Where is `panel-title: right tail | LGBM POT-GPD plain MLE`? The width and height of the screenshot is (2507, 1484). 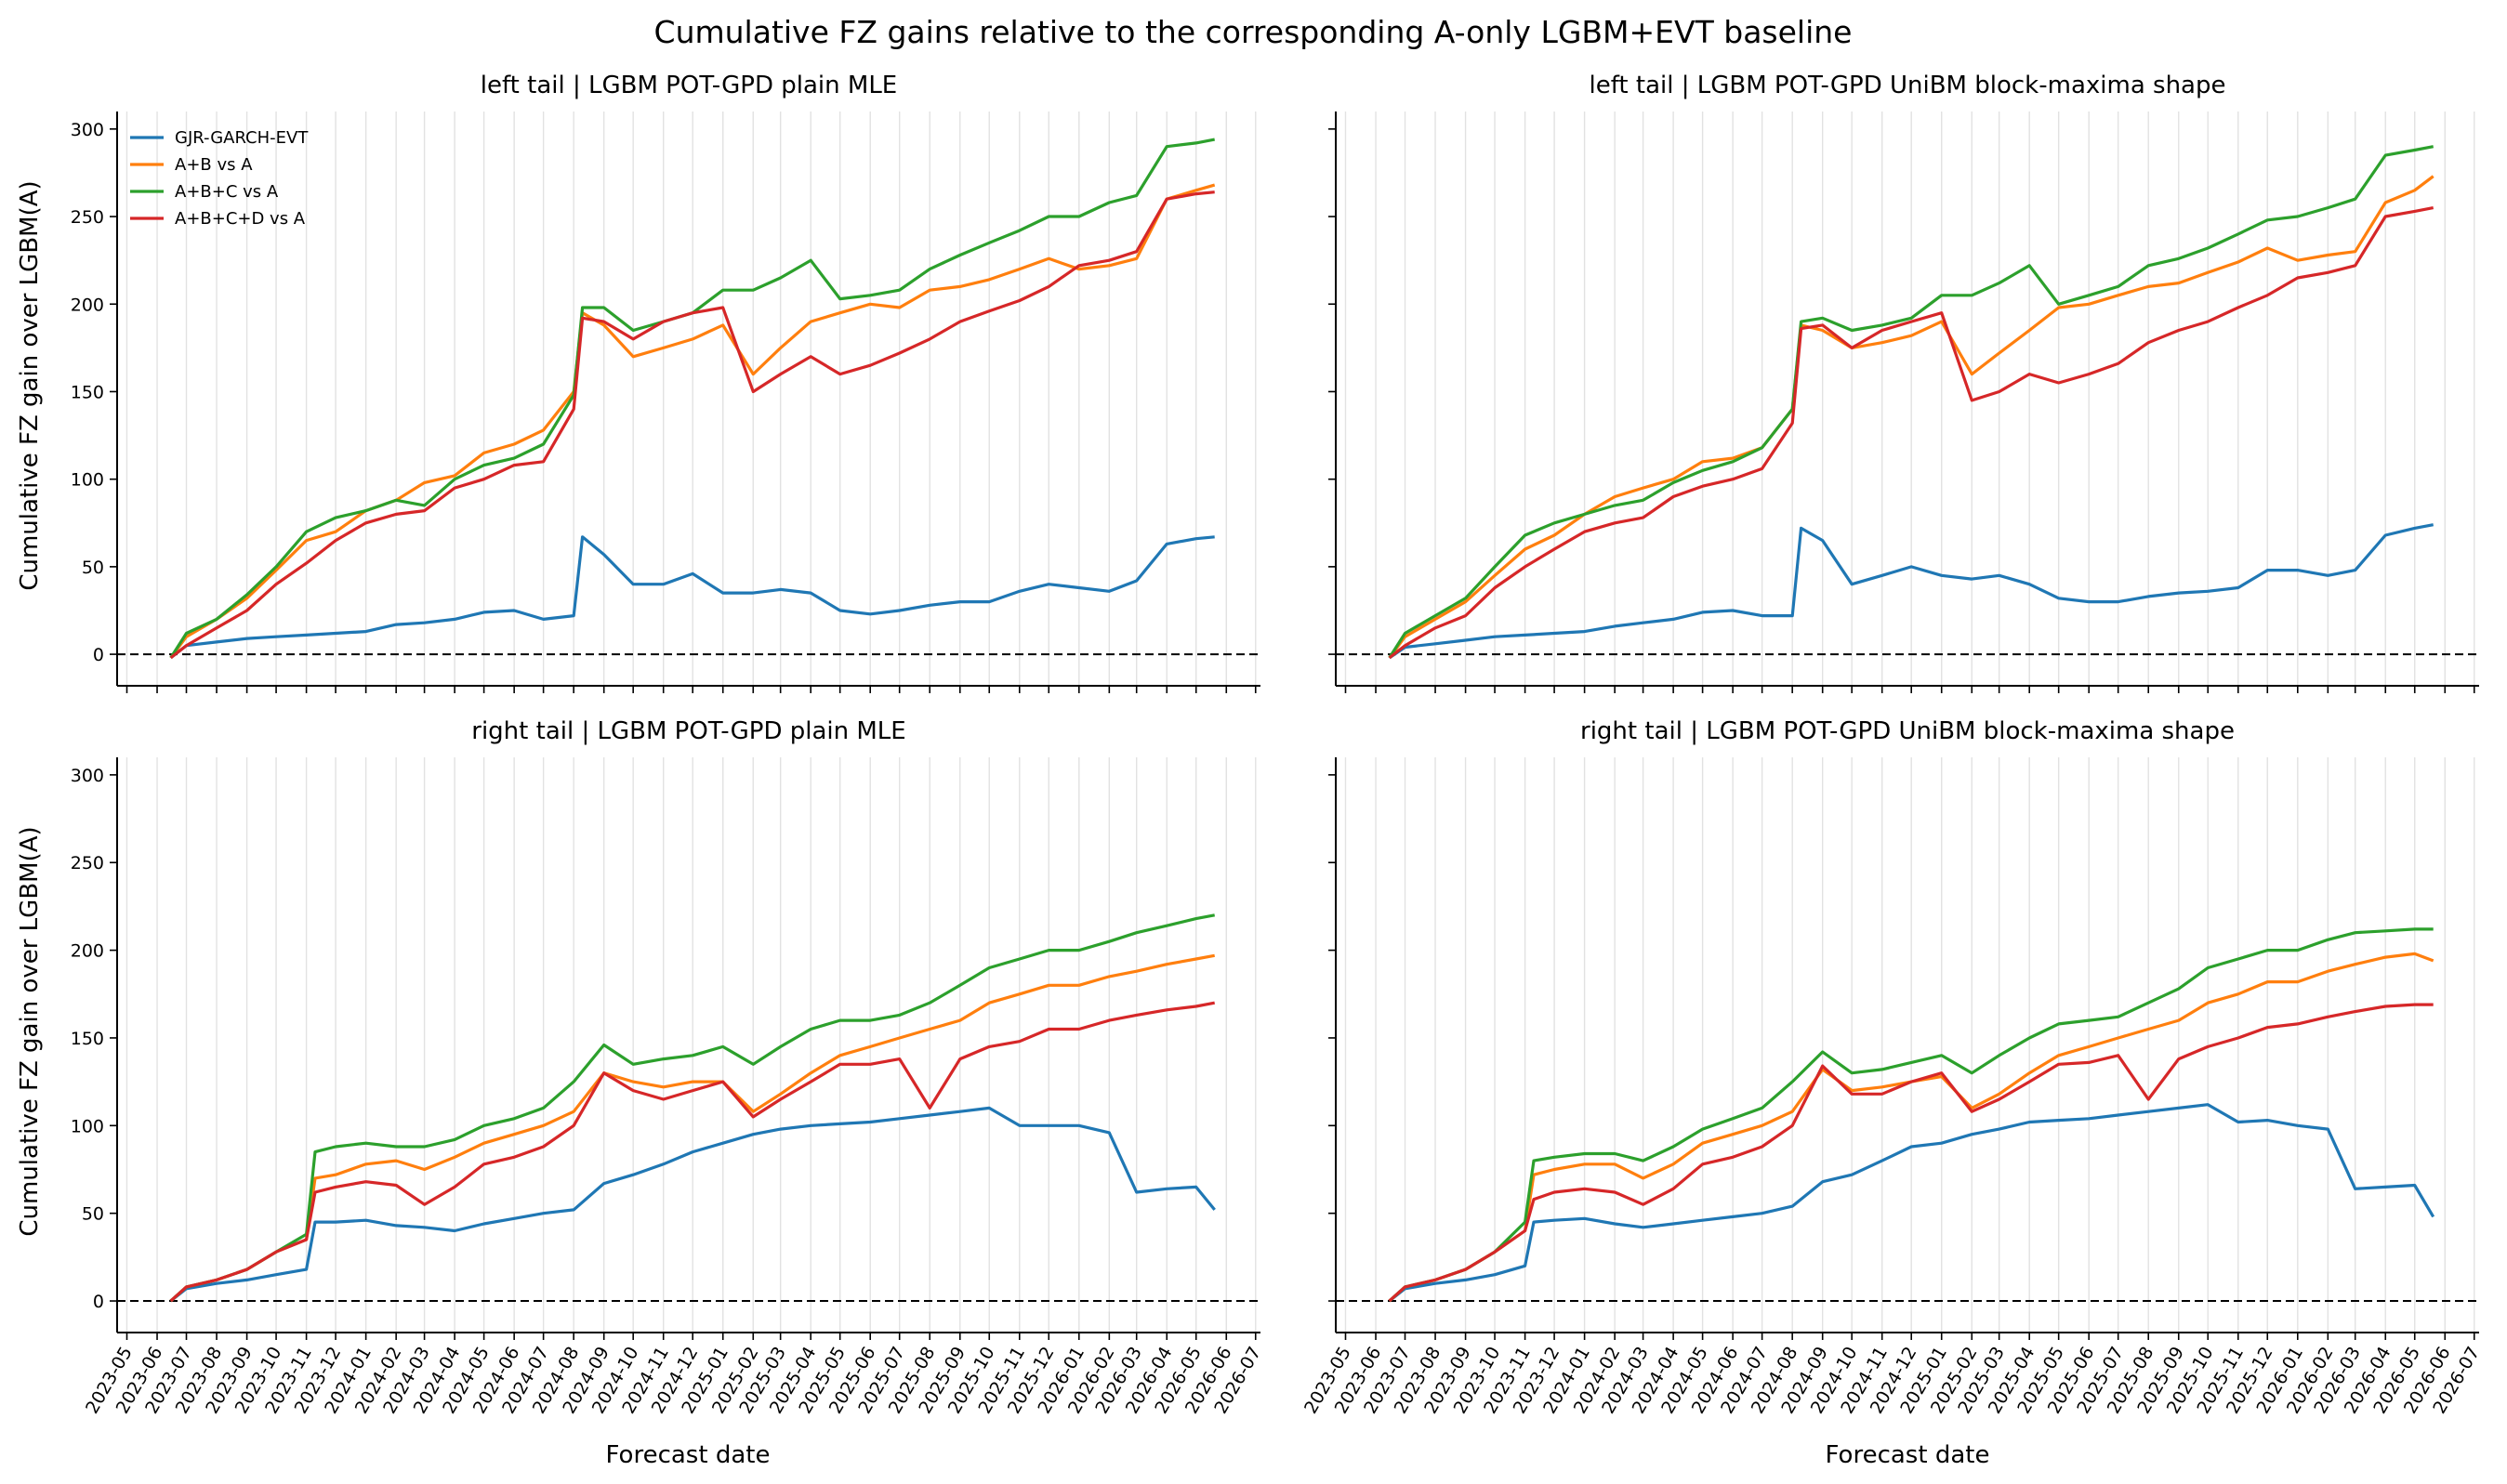
panel-title: right tail | LGBM POT-GPD plain MLE is located at coordinates (688, 731).